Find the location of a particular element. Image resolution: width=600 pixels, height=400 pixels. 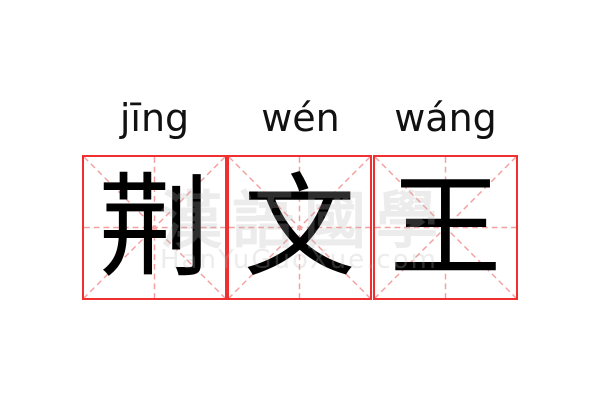

character-cell: 文 is located at coordinates (299, 227).